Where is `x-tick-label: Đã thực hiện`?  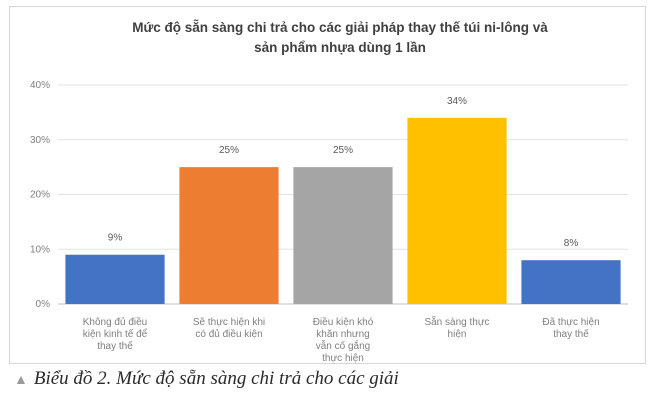 x-tick-label: Đã thực hiện is located at coordinates (570, 322).